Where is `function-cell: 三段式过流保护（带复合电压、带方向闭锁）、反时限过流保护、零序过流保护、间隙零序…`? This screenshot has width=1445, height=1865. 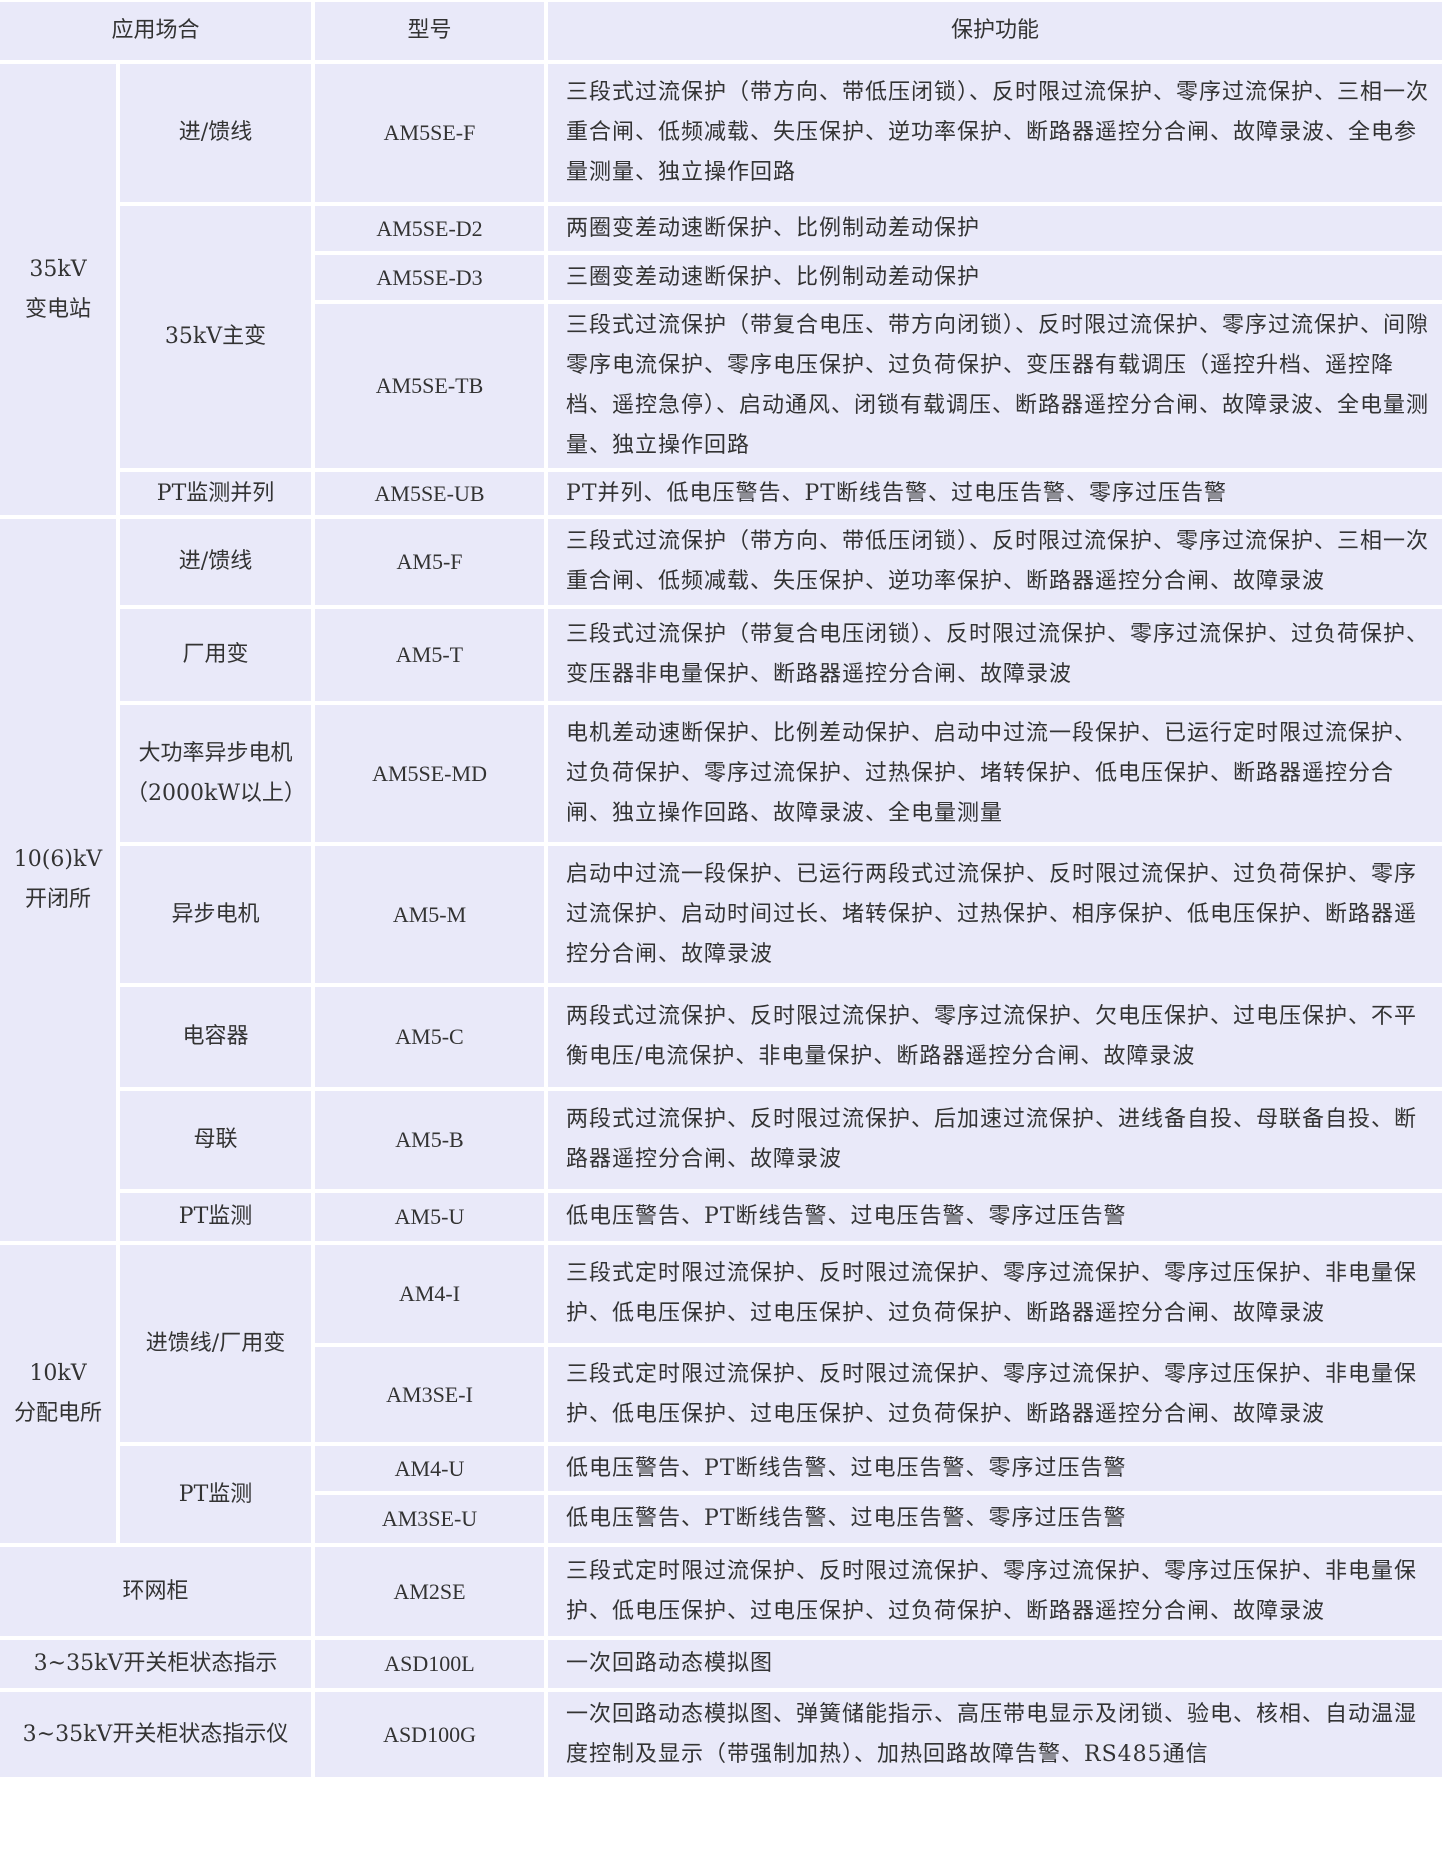 function-cell: 三段式过流保护（带复合电压、带方向闭锁）、反时限过流保护、零序过流保护、间隙零序… is located at coordinates (995, 386).